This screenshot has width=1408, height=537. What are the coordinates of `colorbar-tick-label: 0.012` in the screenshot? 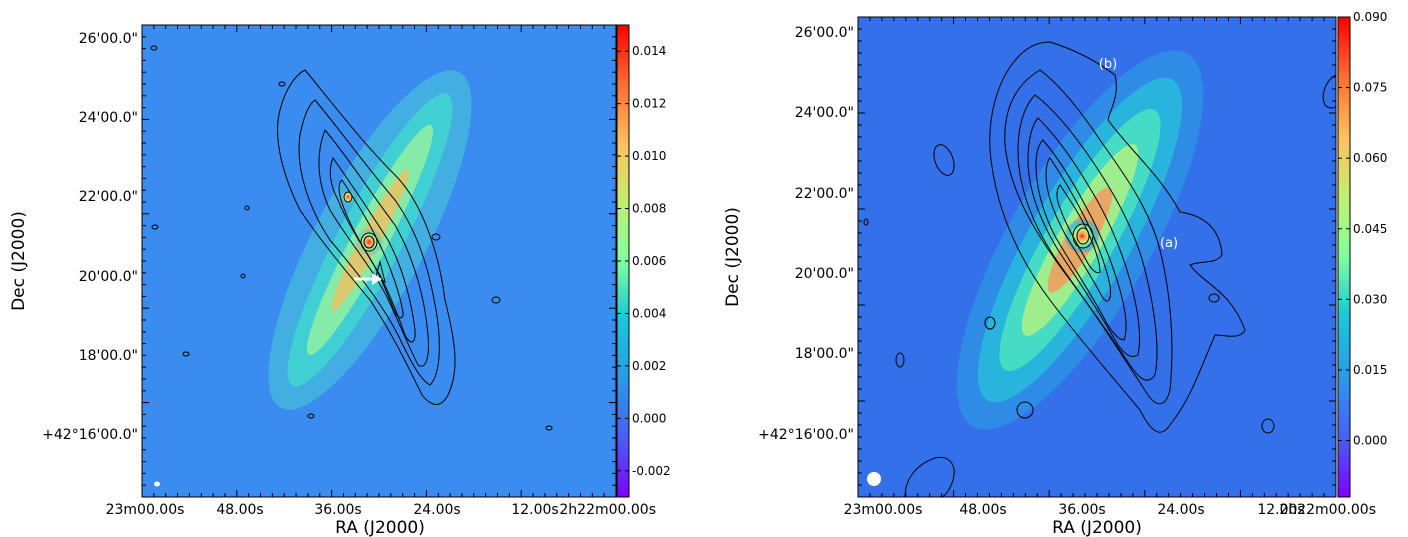 It's located at (649, 104).